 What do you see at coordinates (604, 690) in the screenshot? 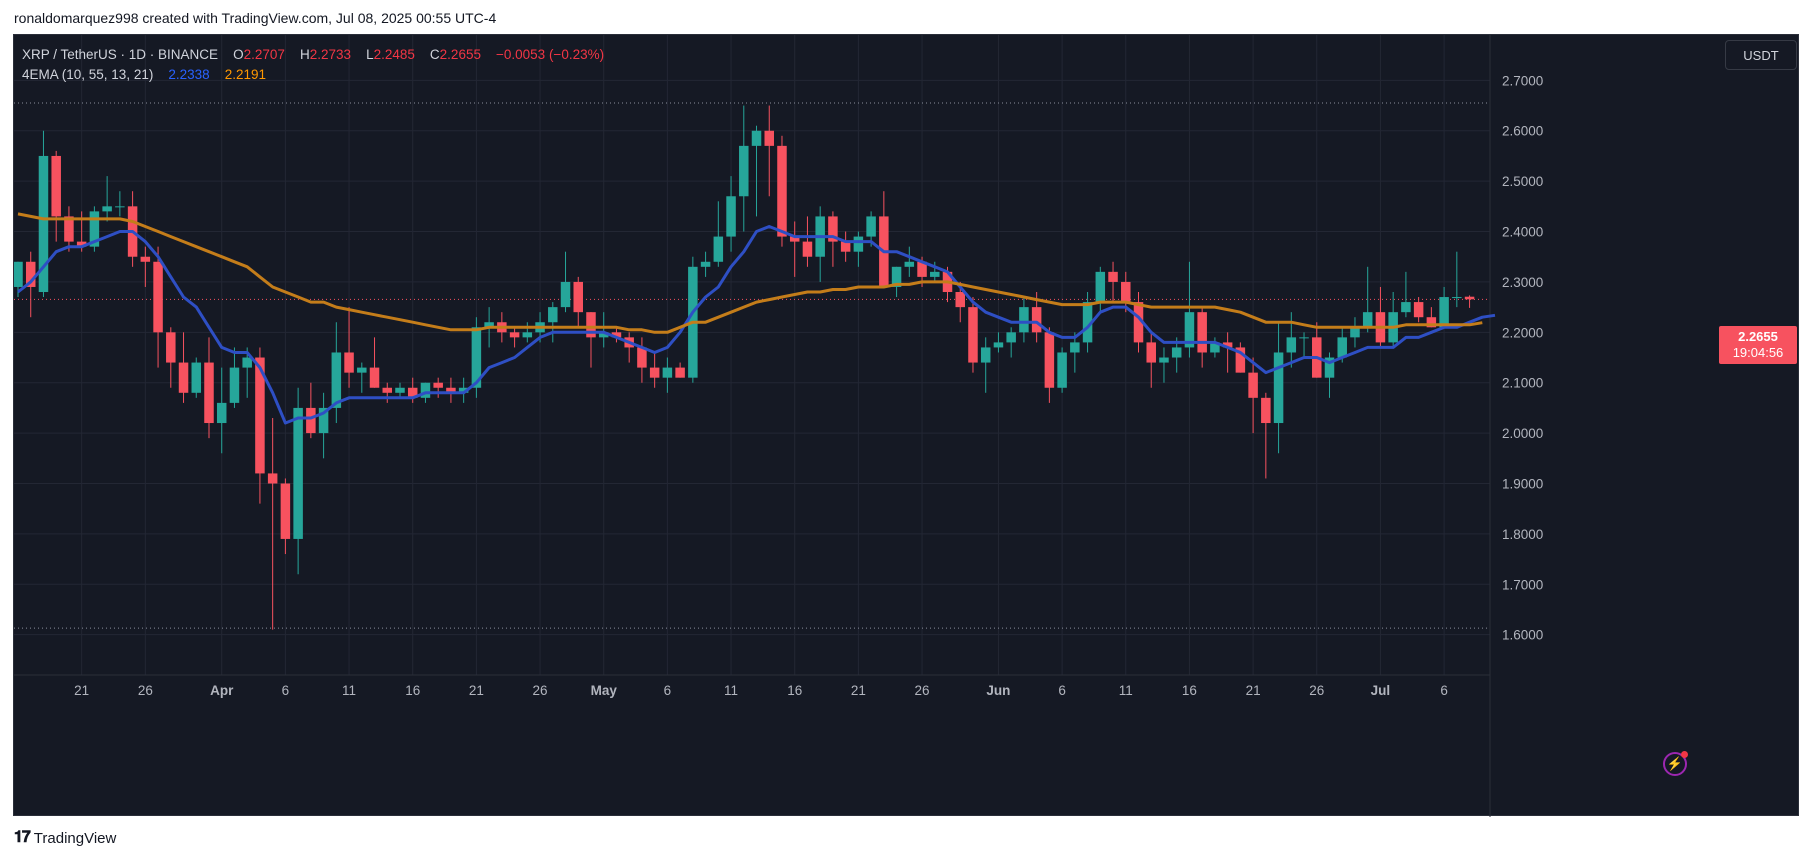
I see `time-axis-label: May` at bounding box center [604, 690].